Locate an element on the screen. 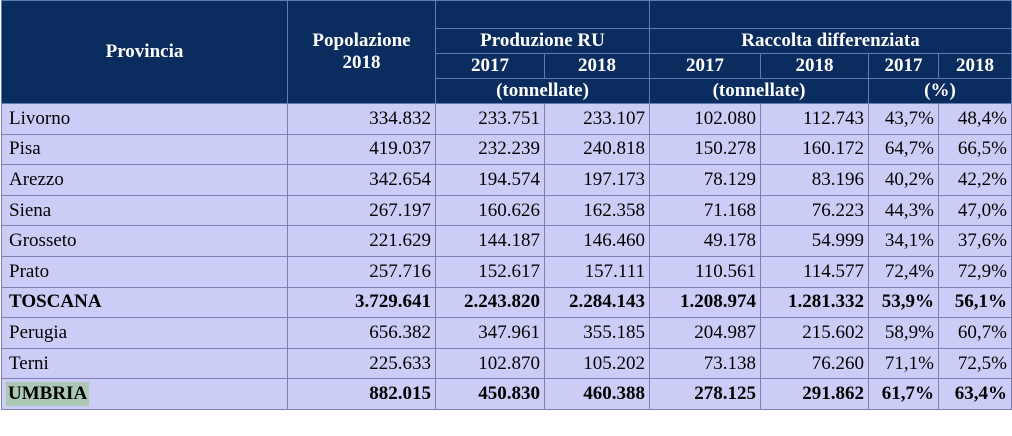 This screenshot has height=436, width=1012. cell-raccolta-2017: 73.138 is located at coordinates (705, 363).